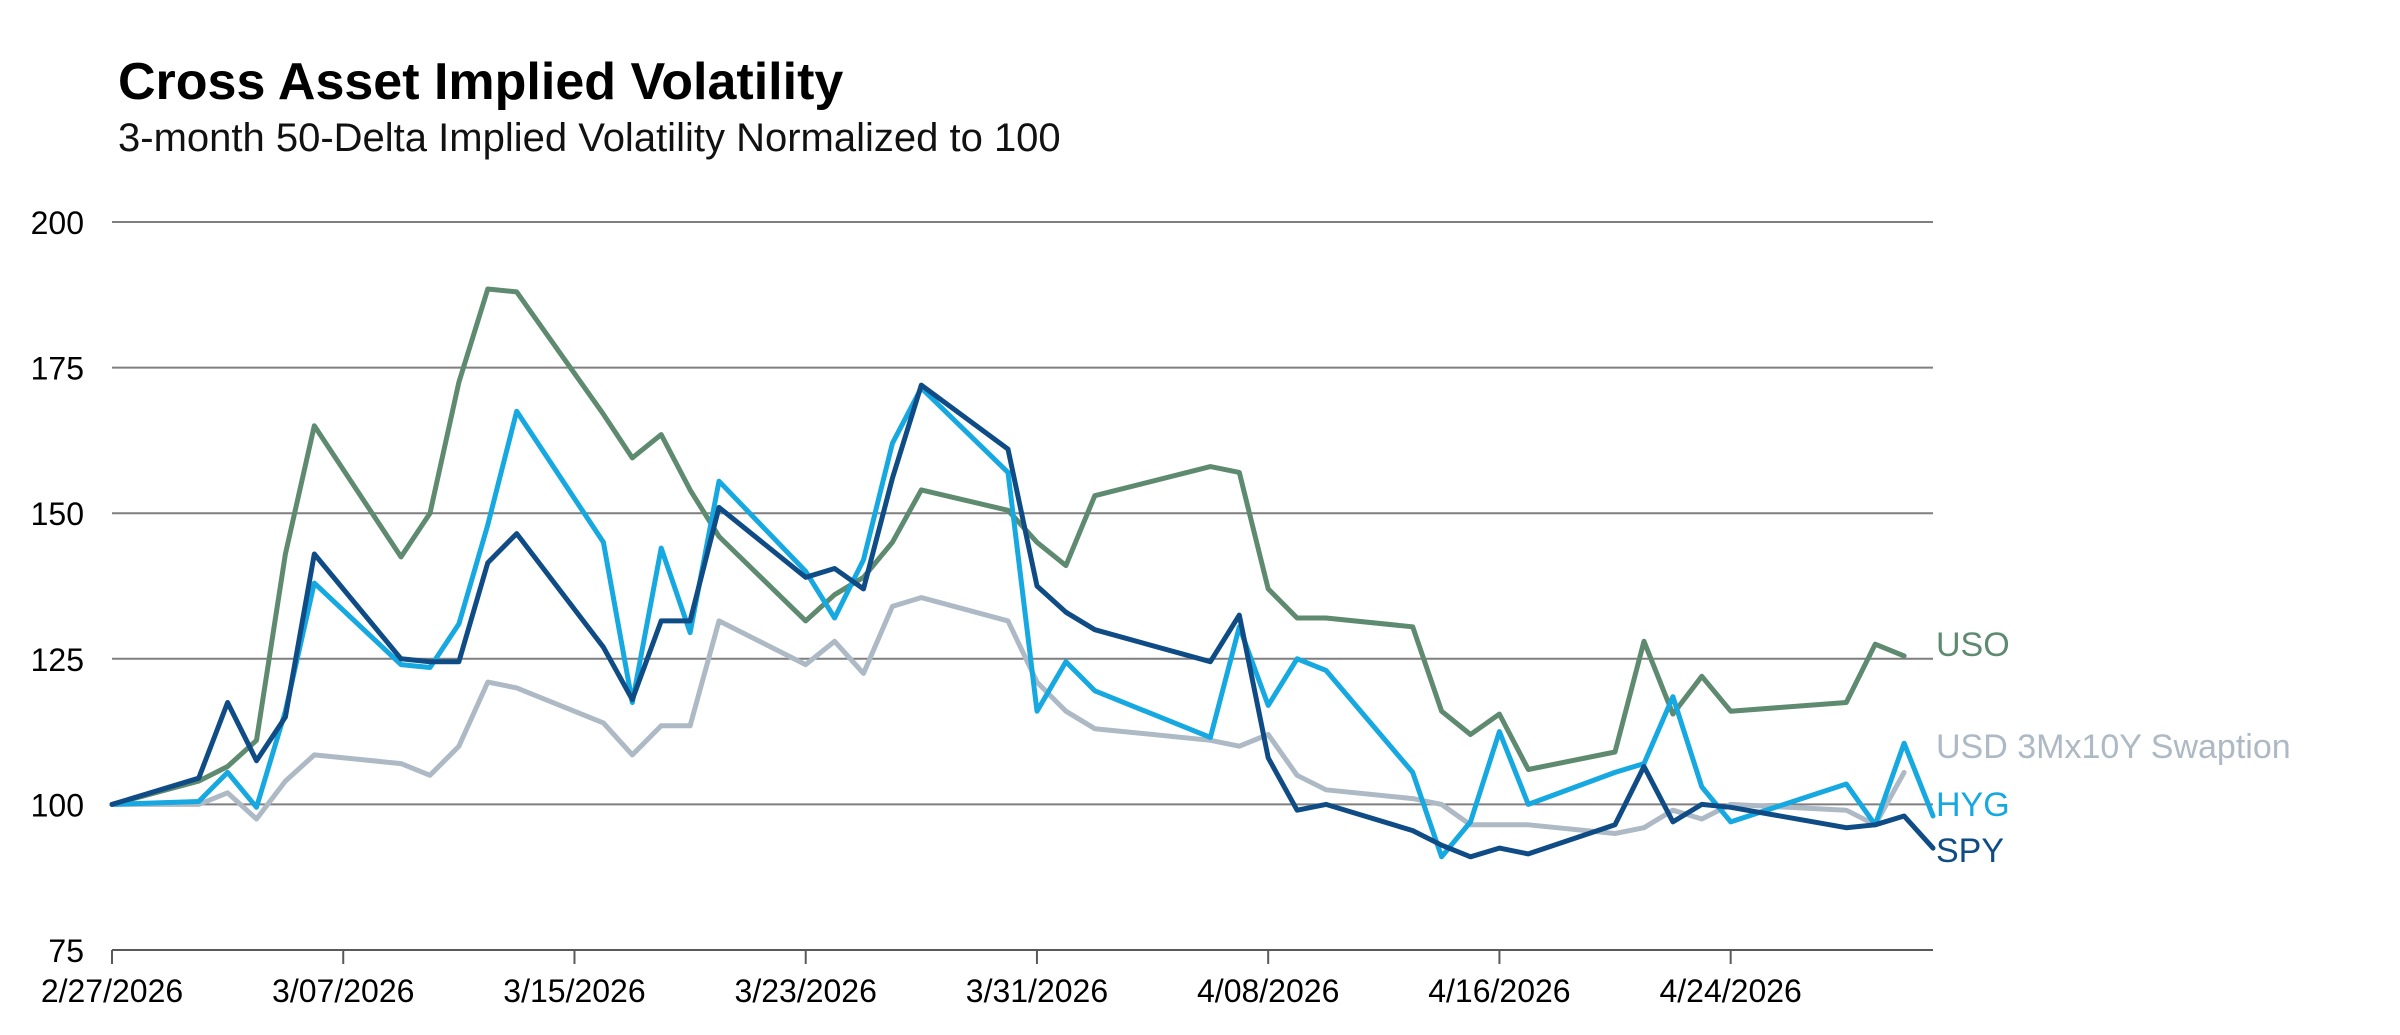  I want to click on y-tick-label: 125, so click(57, 660).